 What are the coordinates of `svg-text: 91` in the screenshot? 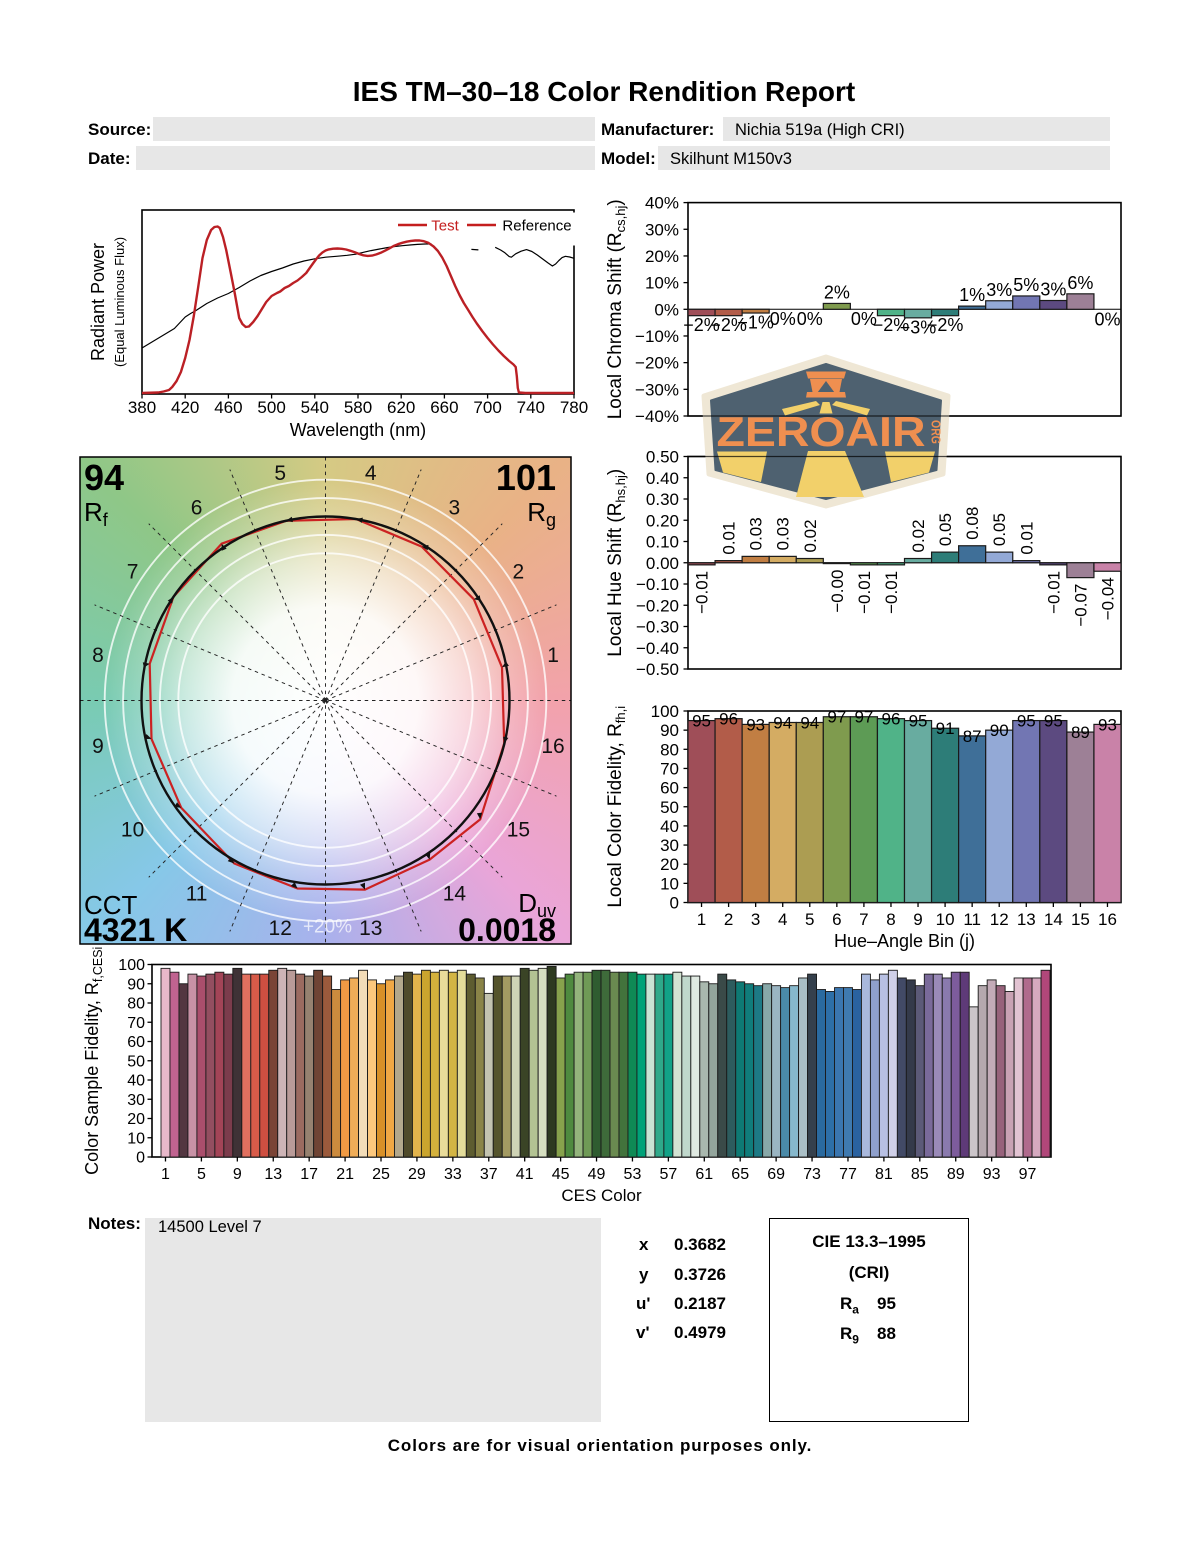 It's located at (945, 728).